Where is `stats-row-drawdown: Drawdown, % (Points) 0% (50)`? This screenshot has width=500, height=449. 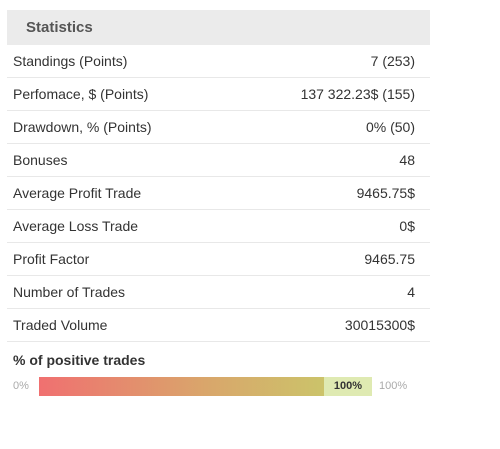 stats-row-drawdown: Drawdown, % (Points) 0% (50) is located at coordinates (218, 127).